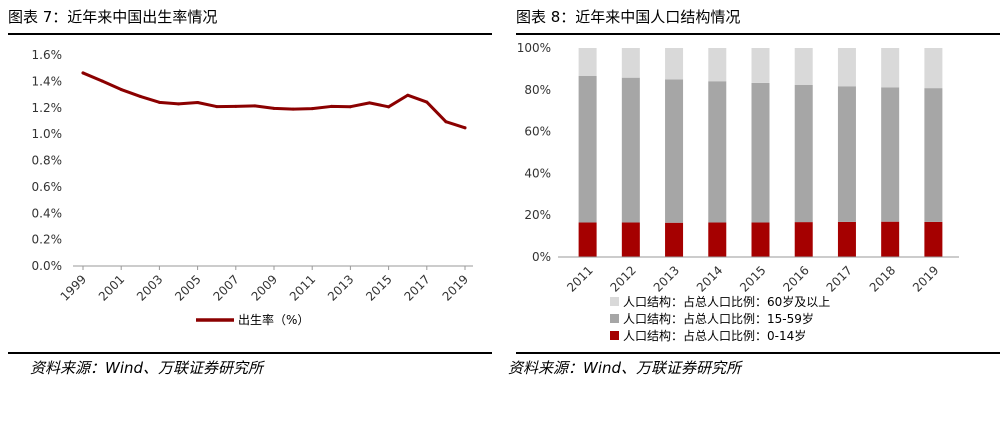 The height and width of the screenshot is (422, 1008). What do you see at coordinates (274, 100) in the screenshot?
I see `birth-rate-series-line` at bounding box center [274, 100].